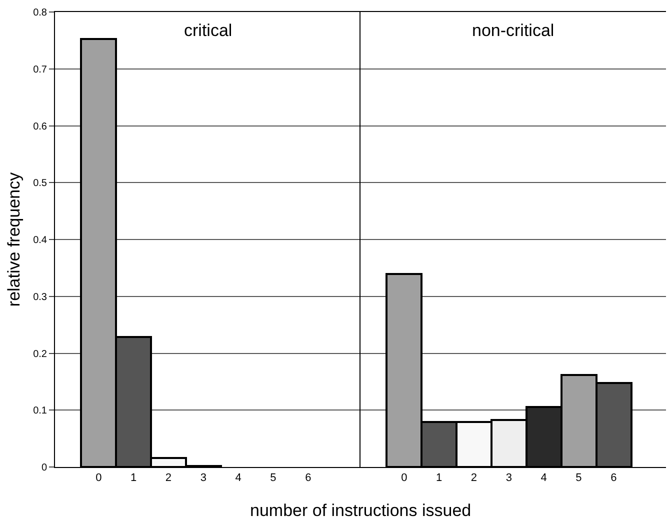  I want to click on text: critical, so click(208, 30).